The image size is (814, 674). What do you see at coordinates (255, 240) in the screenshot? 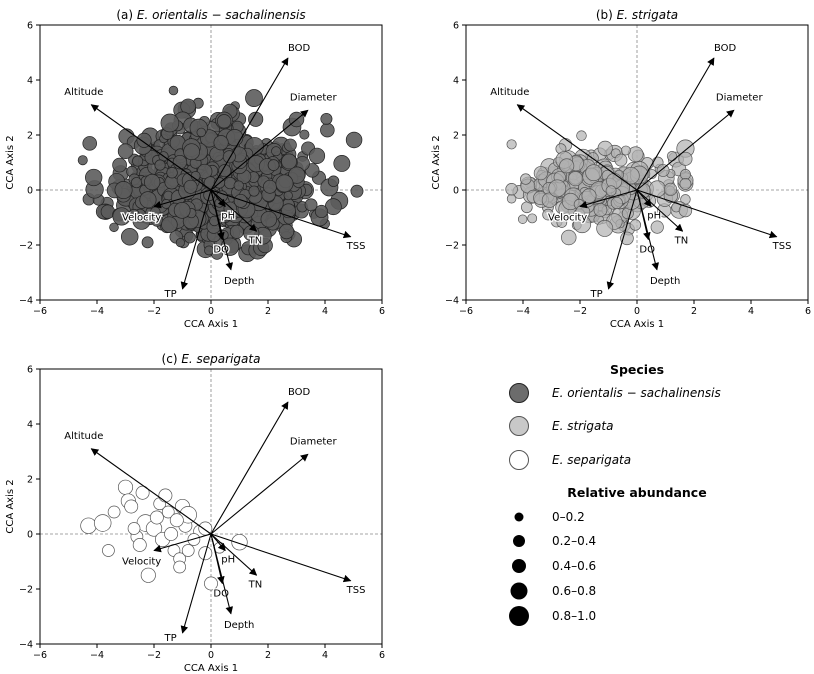
I see `vector-label-tn: TN` at bounding box center [255, 240].